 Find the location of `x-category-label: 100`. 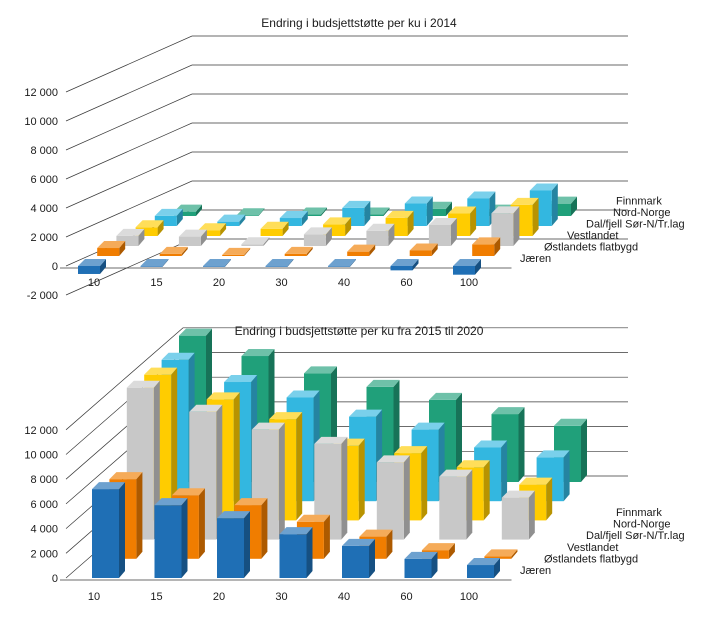

x-category-label: 100 is located at coordinates (469, 597).